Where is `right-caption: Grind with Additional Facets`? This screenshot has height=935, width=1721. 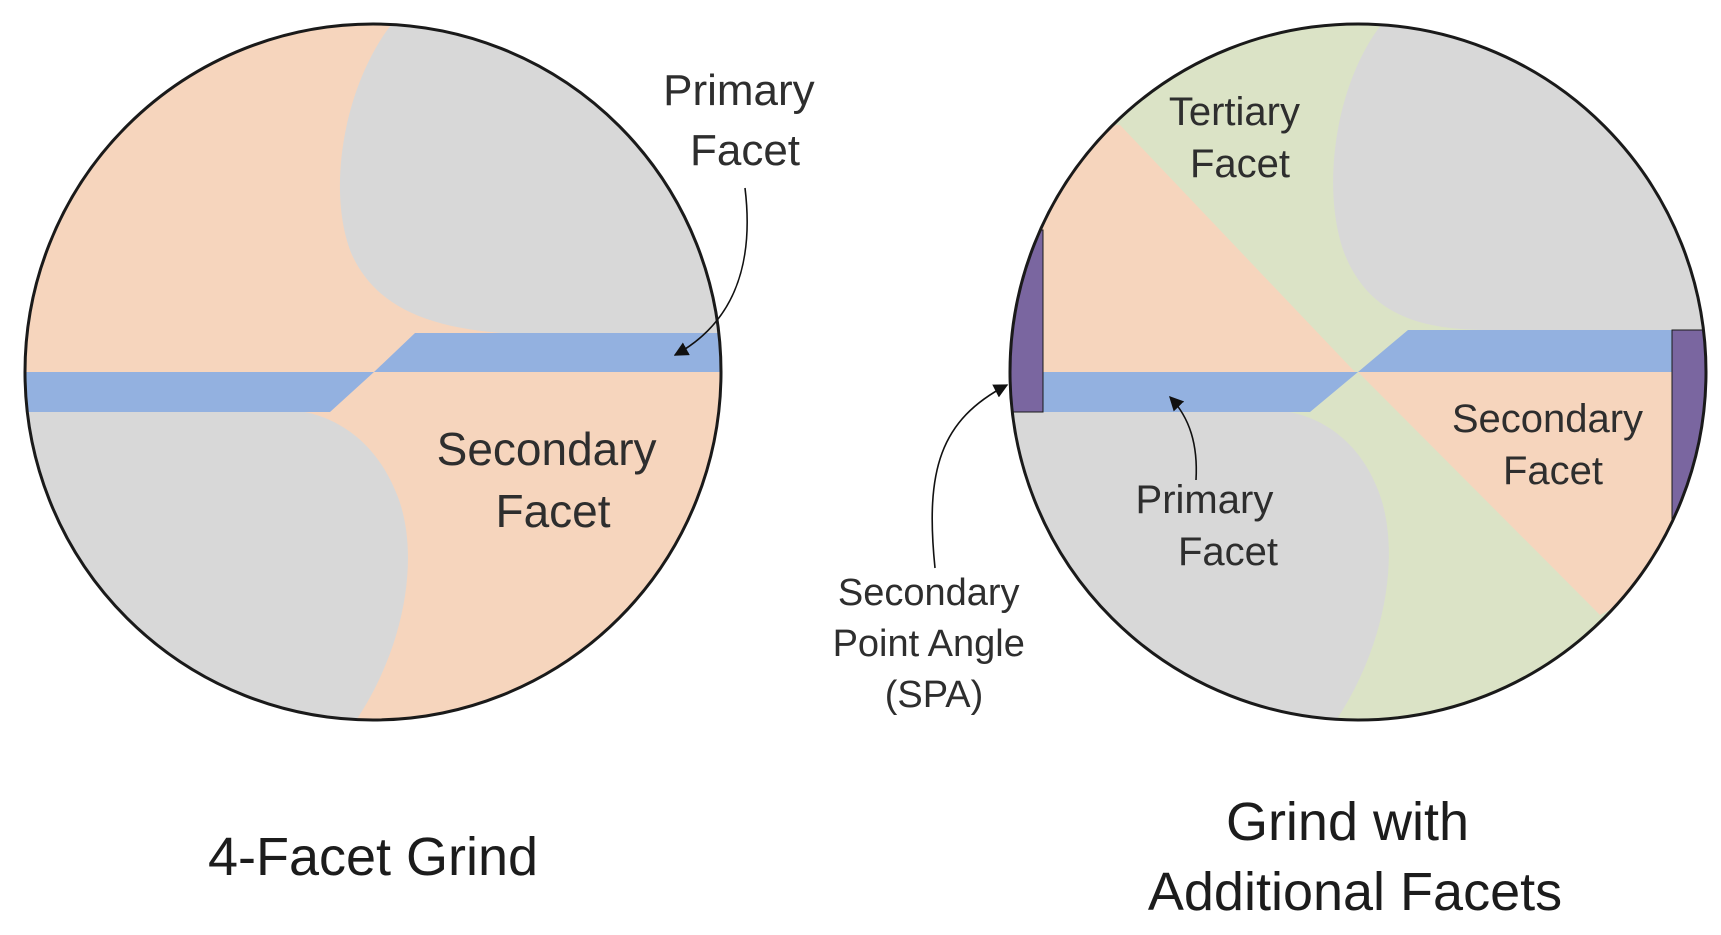 right-caption: Grind with Additional Facets is located at coordinates (1355, 857).